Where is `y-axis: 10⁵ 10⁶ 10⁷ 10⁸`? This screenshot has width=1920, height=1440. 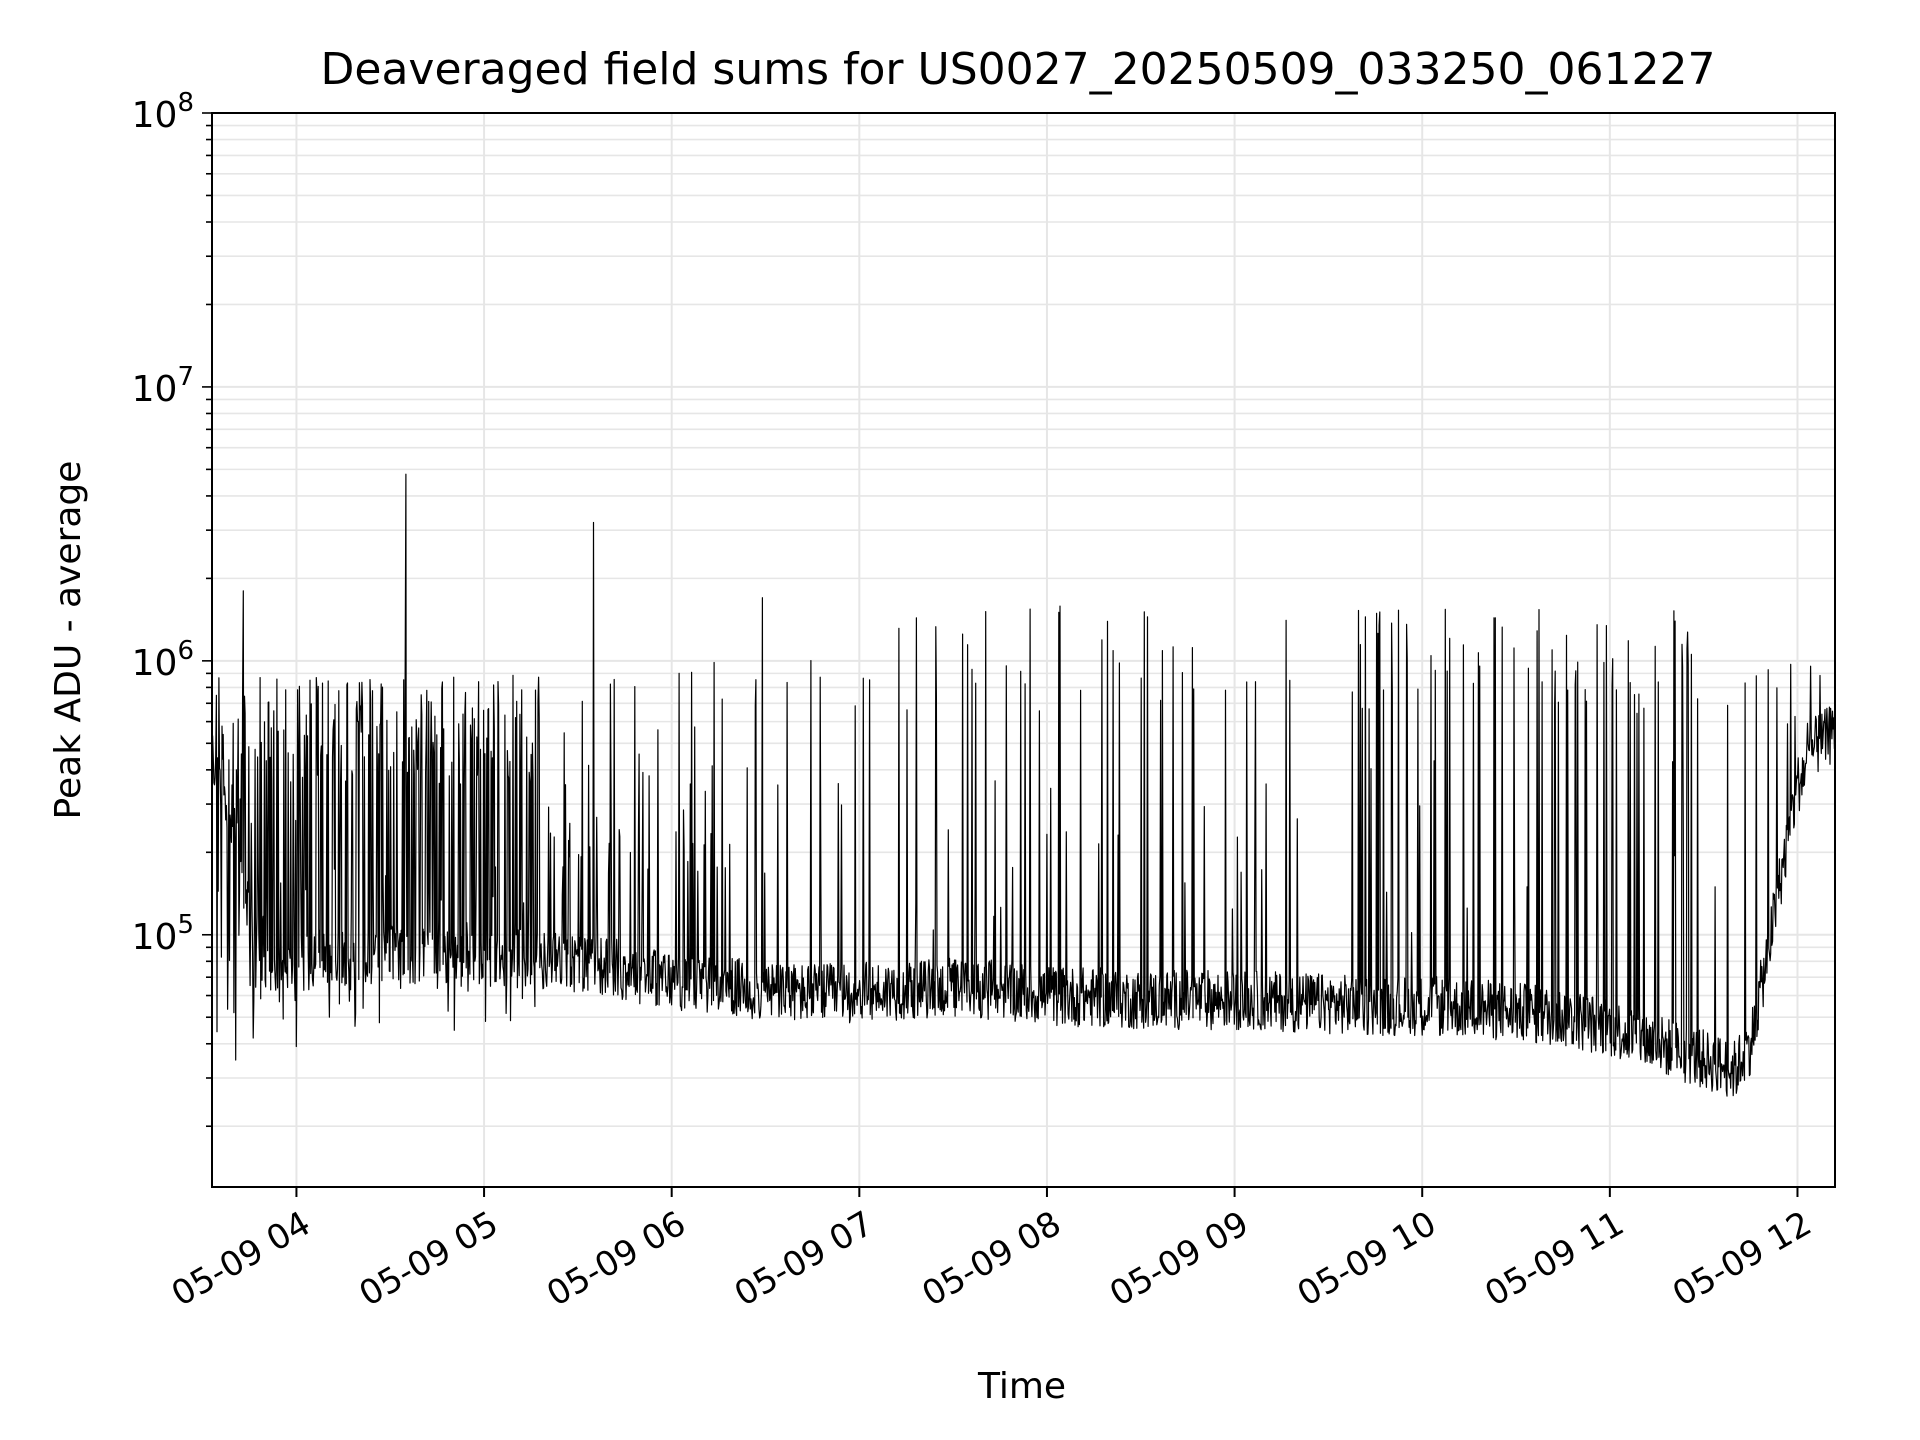 y-axis: 10⁵ 10⁶ 10⁷ 10⁸ is located at coordinates (172, 608).